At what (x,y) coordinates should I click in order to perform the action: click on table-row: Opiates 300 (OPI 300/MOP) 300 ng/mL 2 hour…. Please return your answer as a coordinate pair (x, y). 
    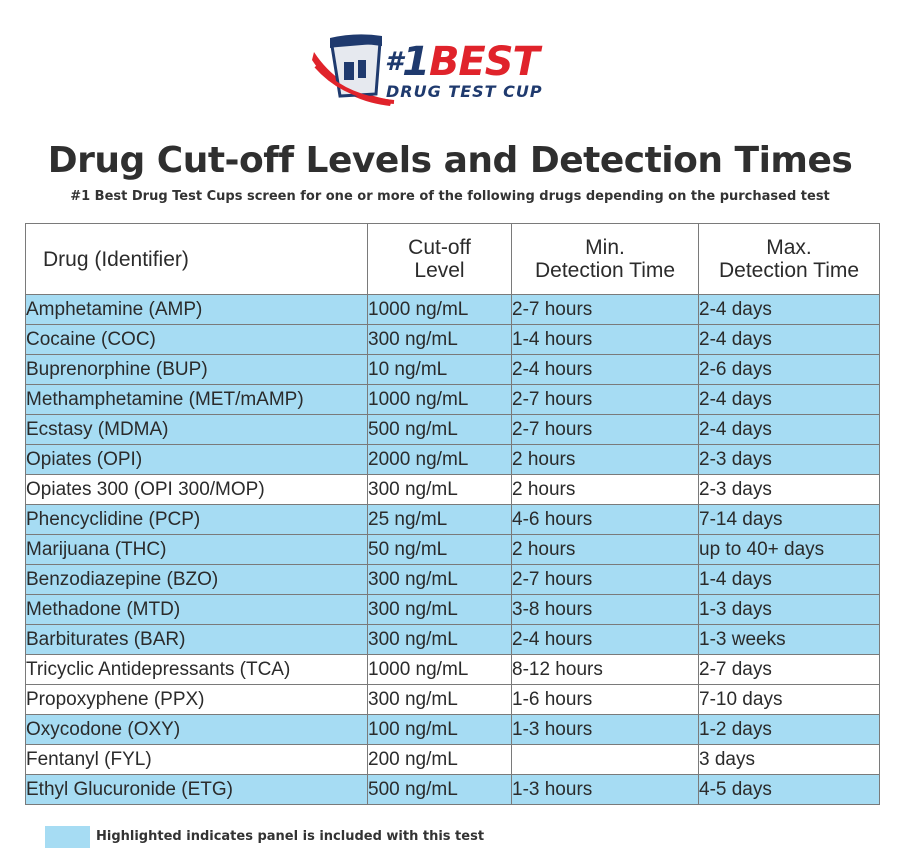
    Looking at the image, I should click on (452, 489).